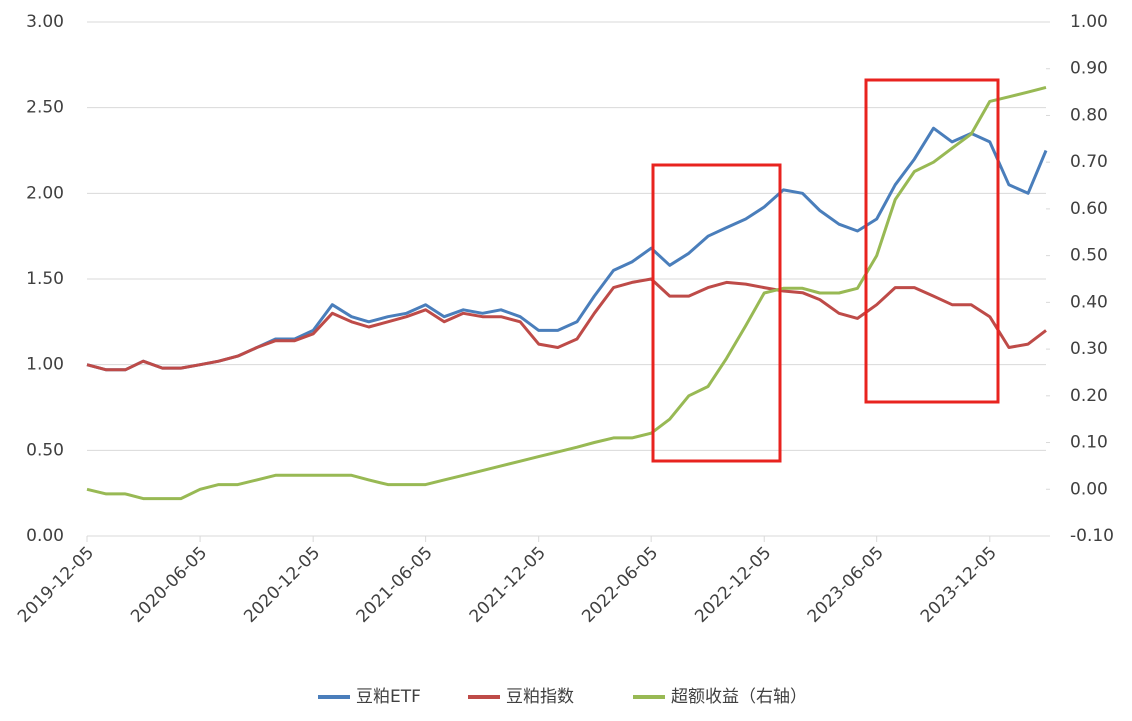 The height and width of the screenshot is (721, 1132). What do you see at coordinates (395, 585) in the screenshot?
I see `x-tick-label: 2021-06-05` at bounding box center [395, 585].